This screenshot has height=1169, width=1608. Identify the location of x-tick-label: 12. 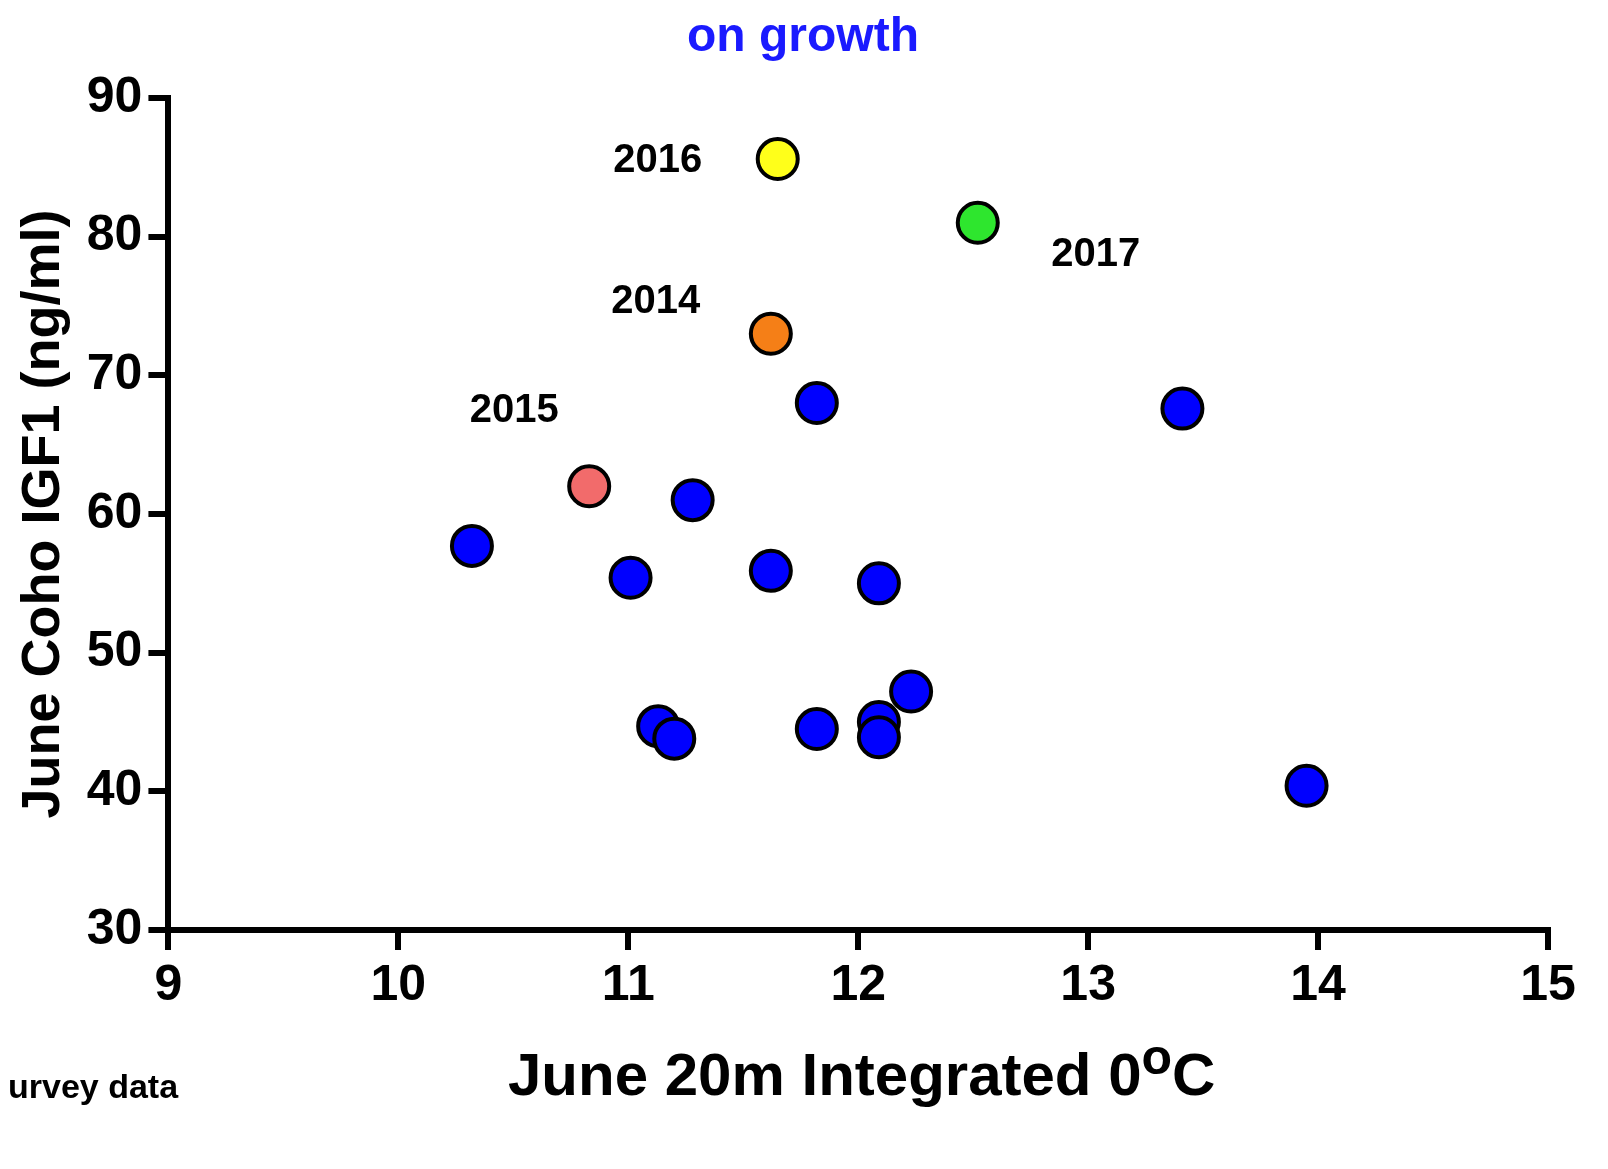
(858, 982).